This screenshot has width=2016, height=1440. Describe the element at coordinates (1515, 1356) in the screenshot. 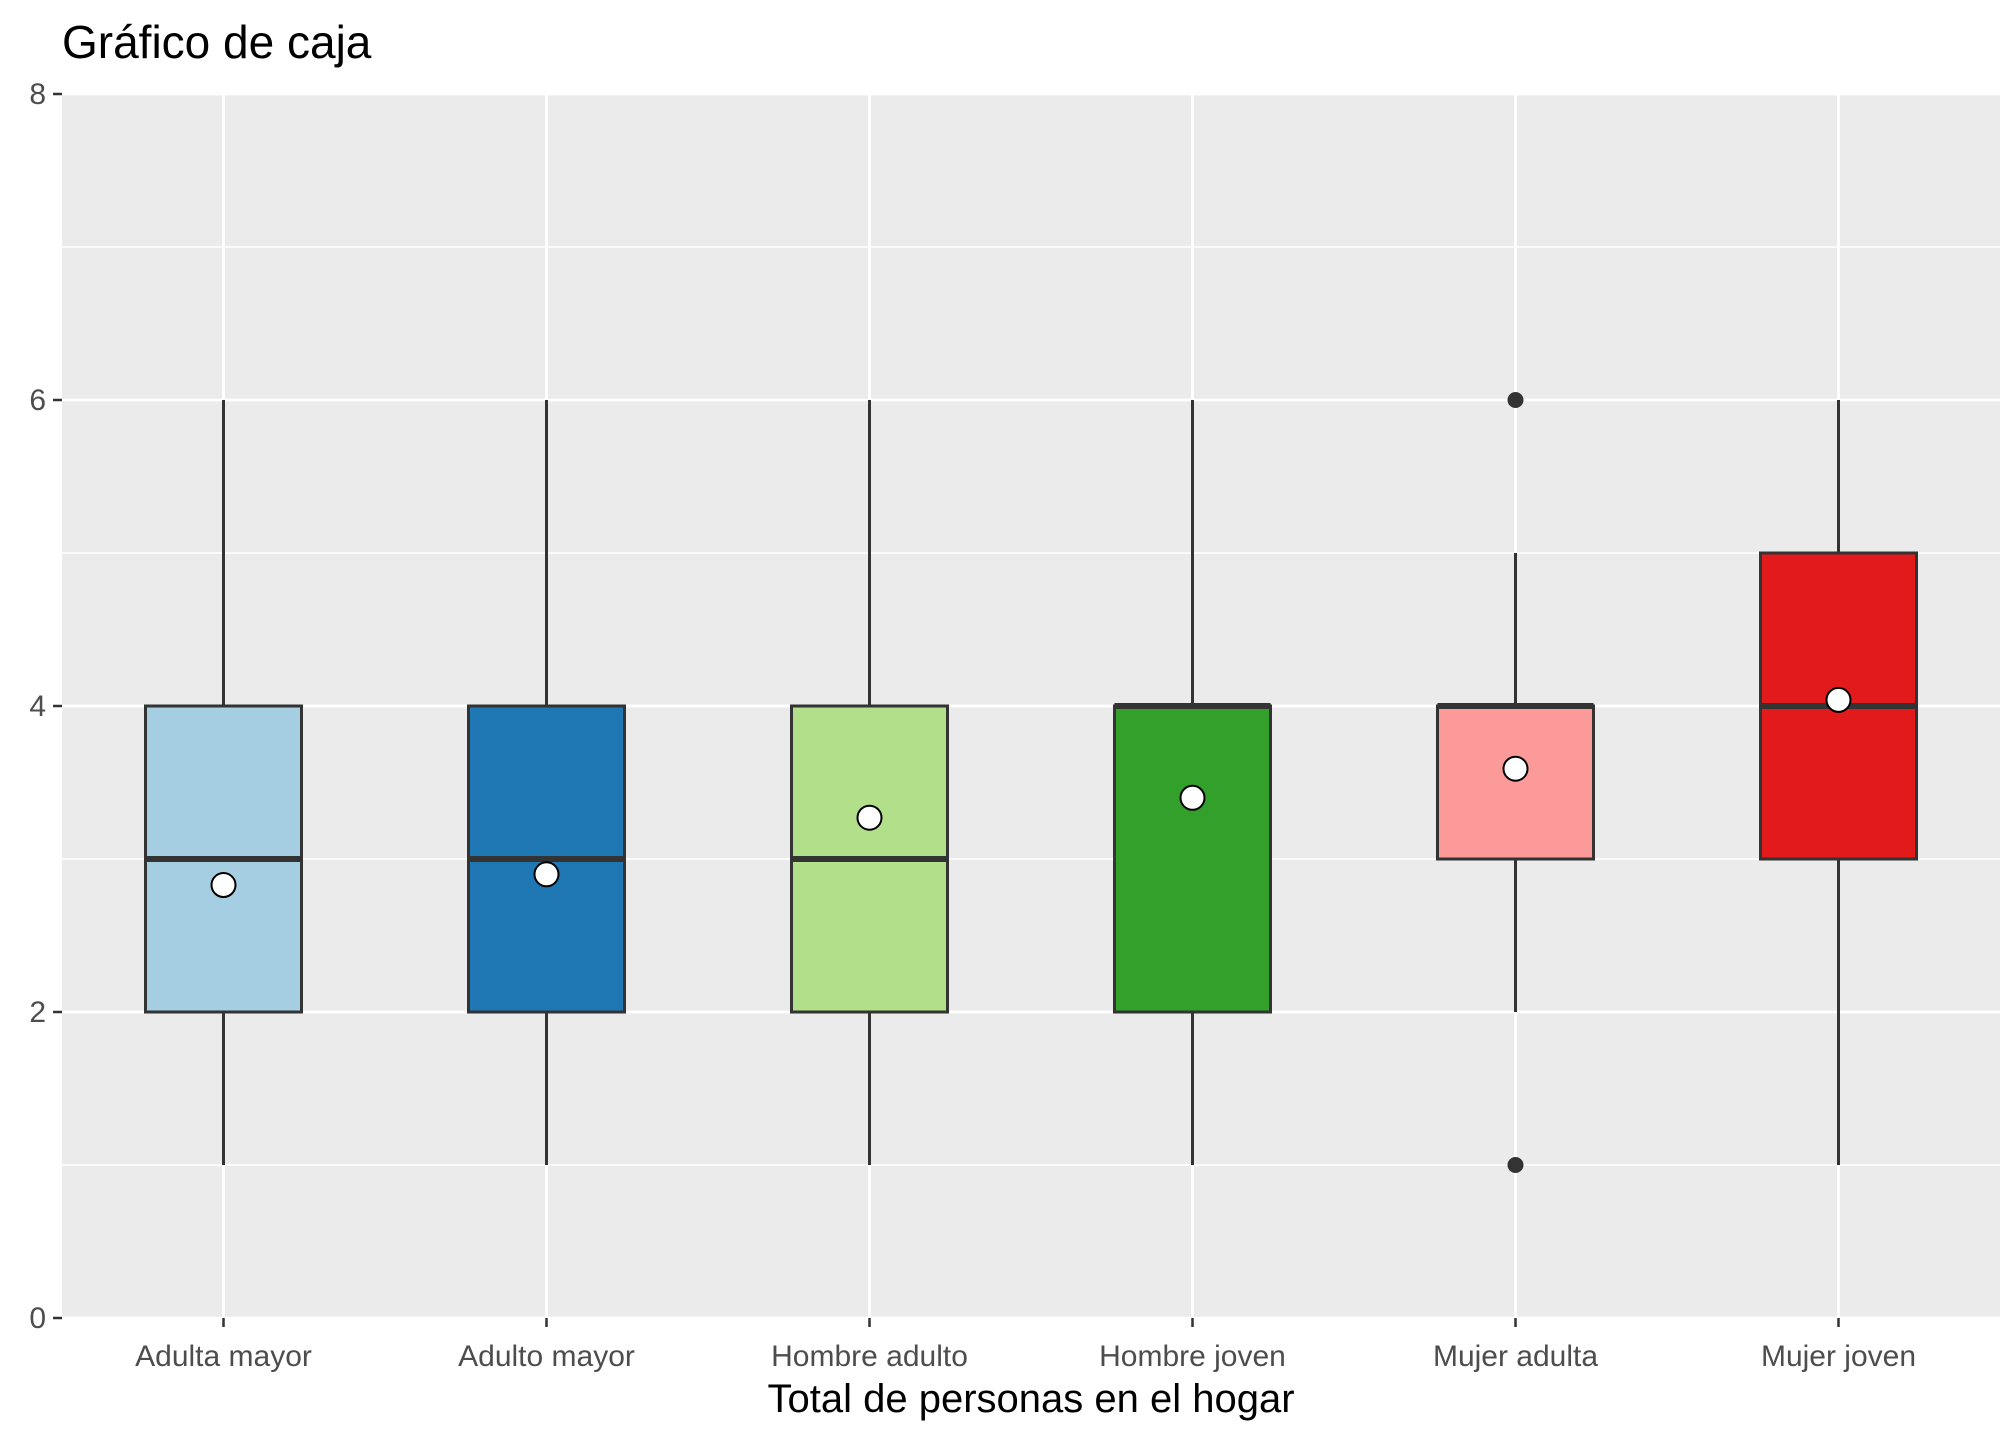

I see `x-tick-label: Mujer adulta` at that location.